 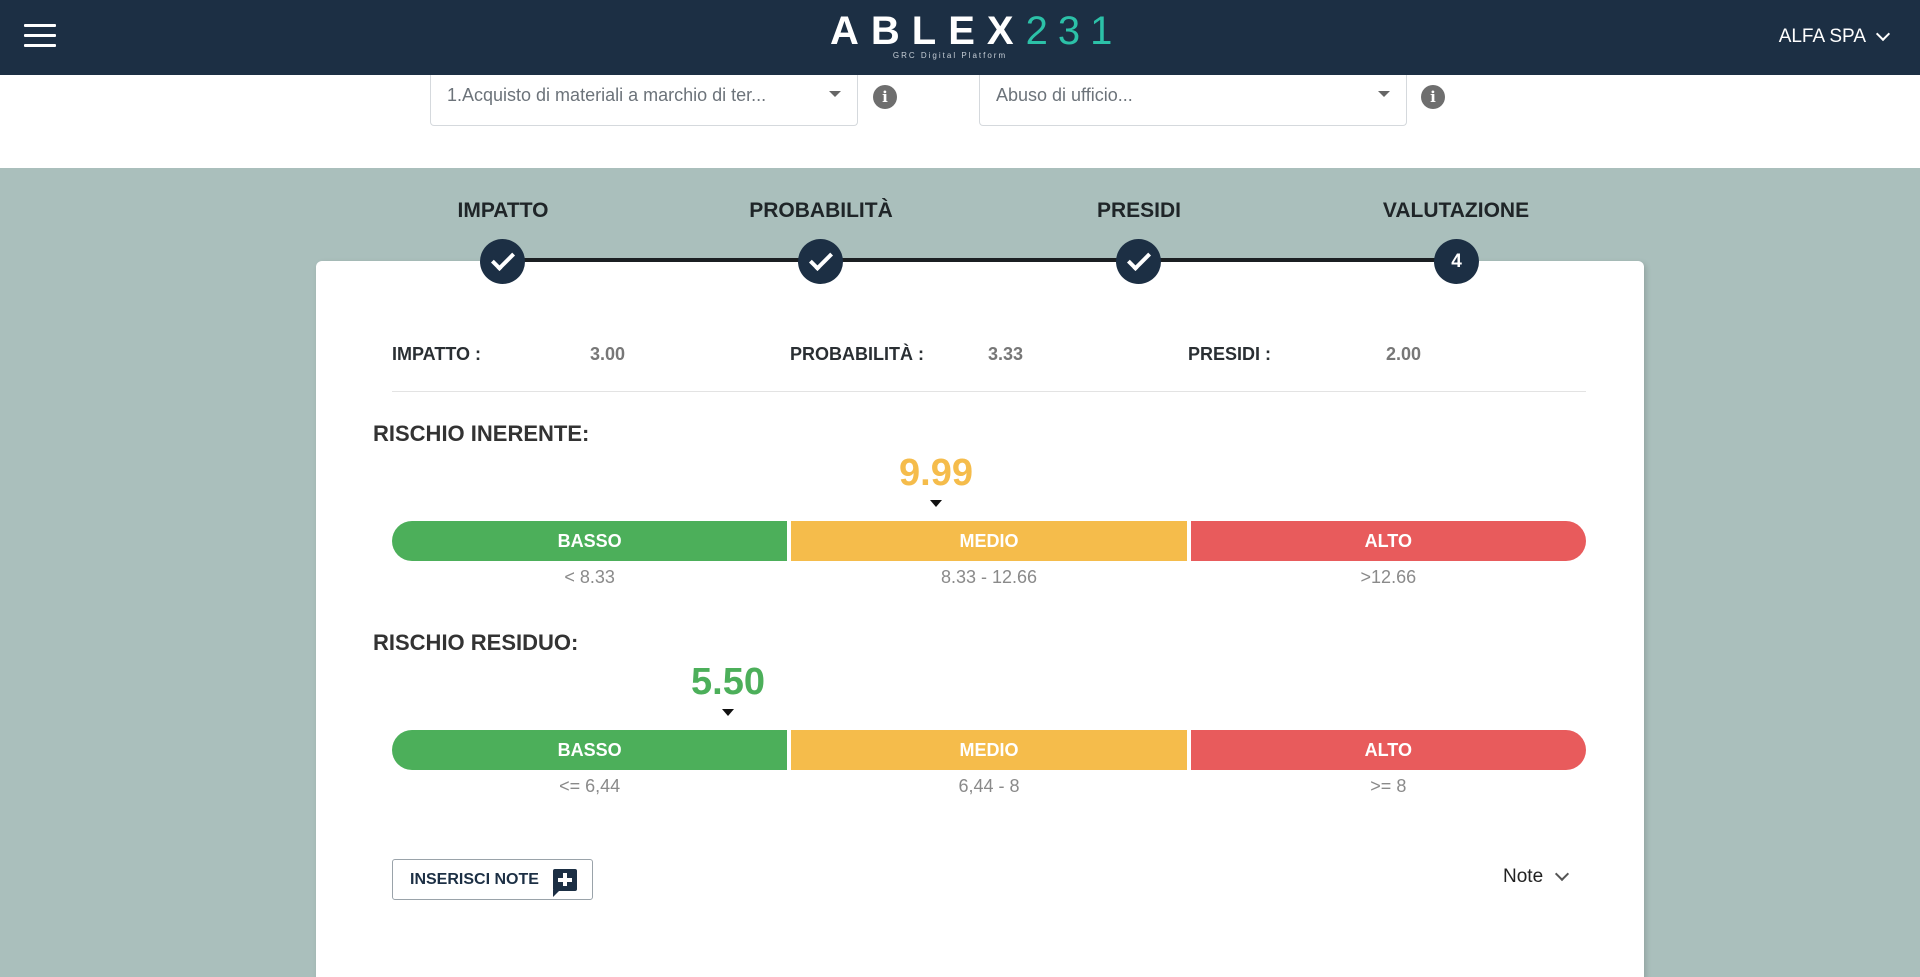 What do you see at coordinates (41, 38) in the screenshot?
I see `menu-icon` at bounding box center [41, 38].